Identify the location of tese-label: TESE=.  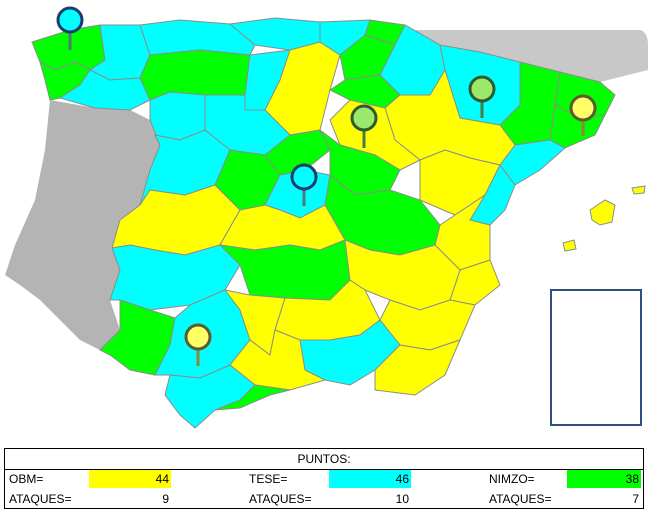
(268, 479).